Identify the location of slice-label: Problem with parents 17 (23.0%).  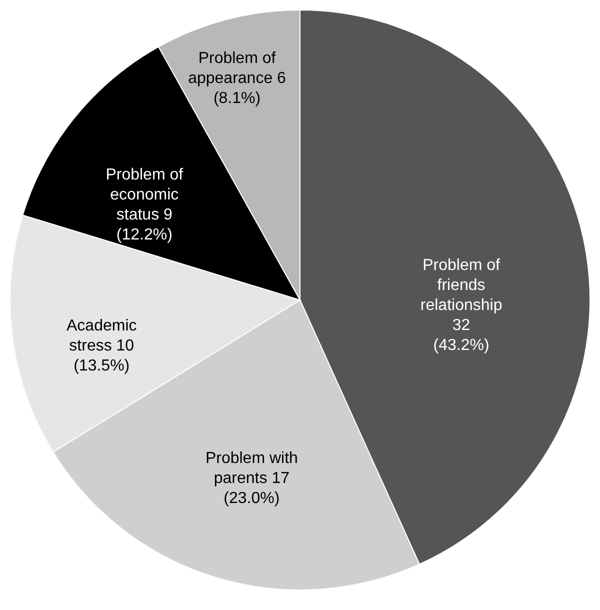
(251, 478).